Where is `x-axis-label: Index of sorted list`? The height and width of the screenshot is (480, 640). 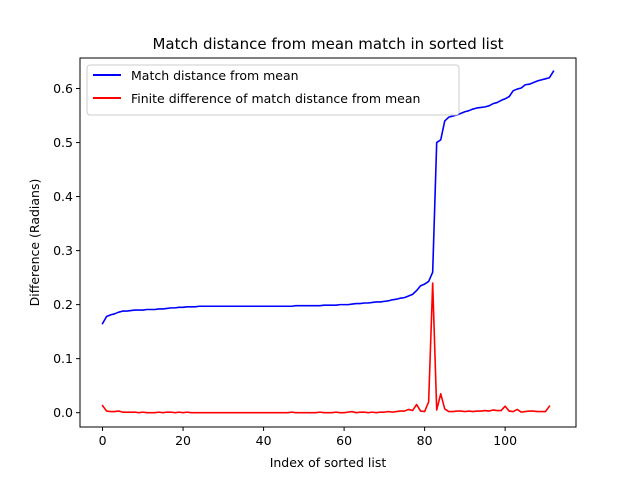
x-axis-label: Index of sorted list is located at coordinates (328, 462).